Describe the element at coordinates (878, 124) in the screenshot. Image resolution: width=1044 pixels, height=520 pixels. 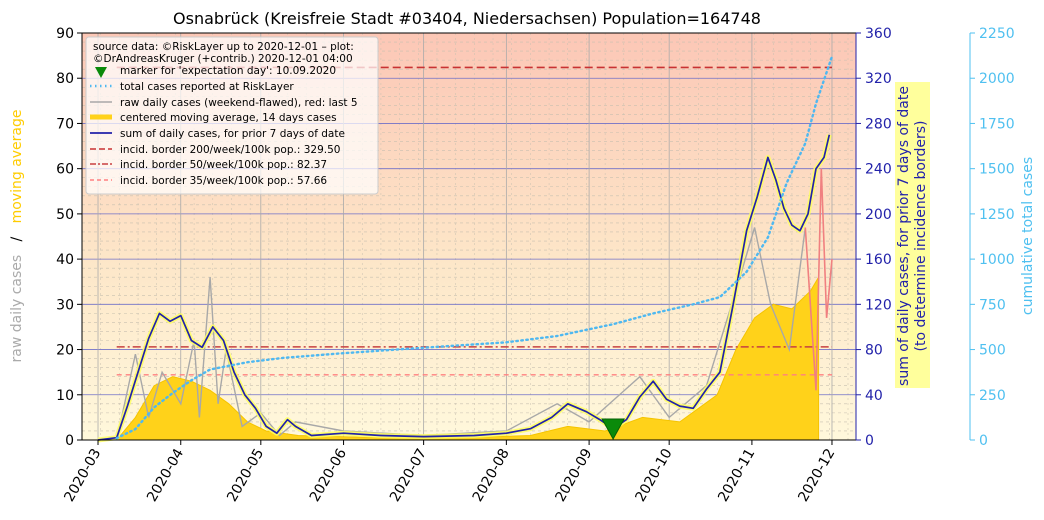
I see `y-right1-tick-label: 280` at that location.